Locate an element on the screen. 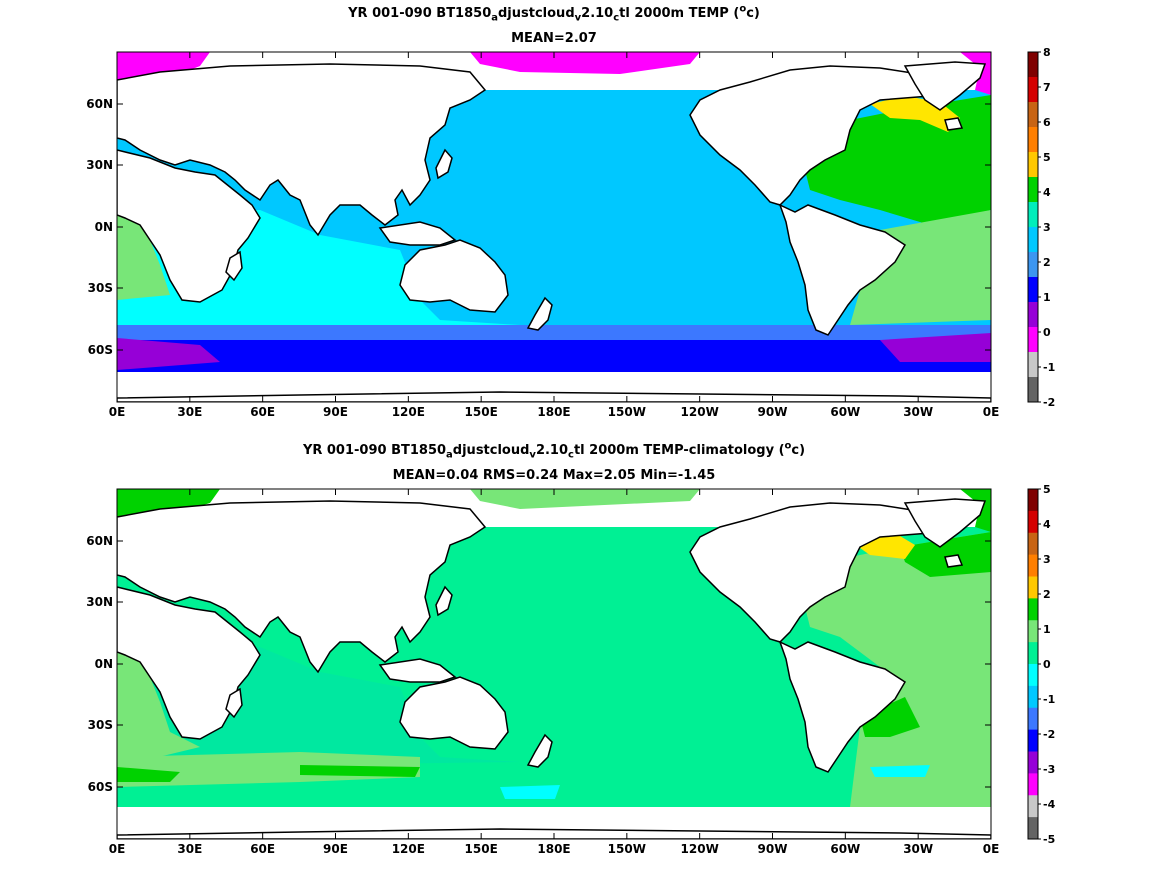 This screenshot has height=875, width=1167. anomaly-fill-cyan is located at coordinates (530, 792).